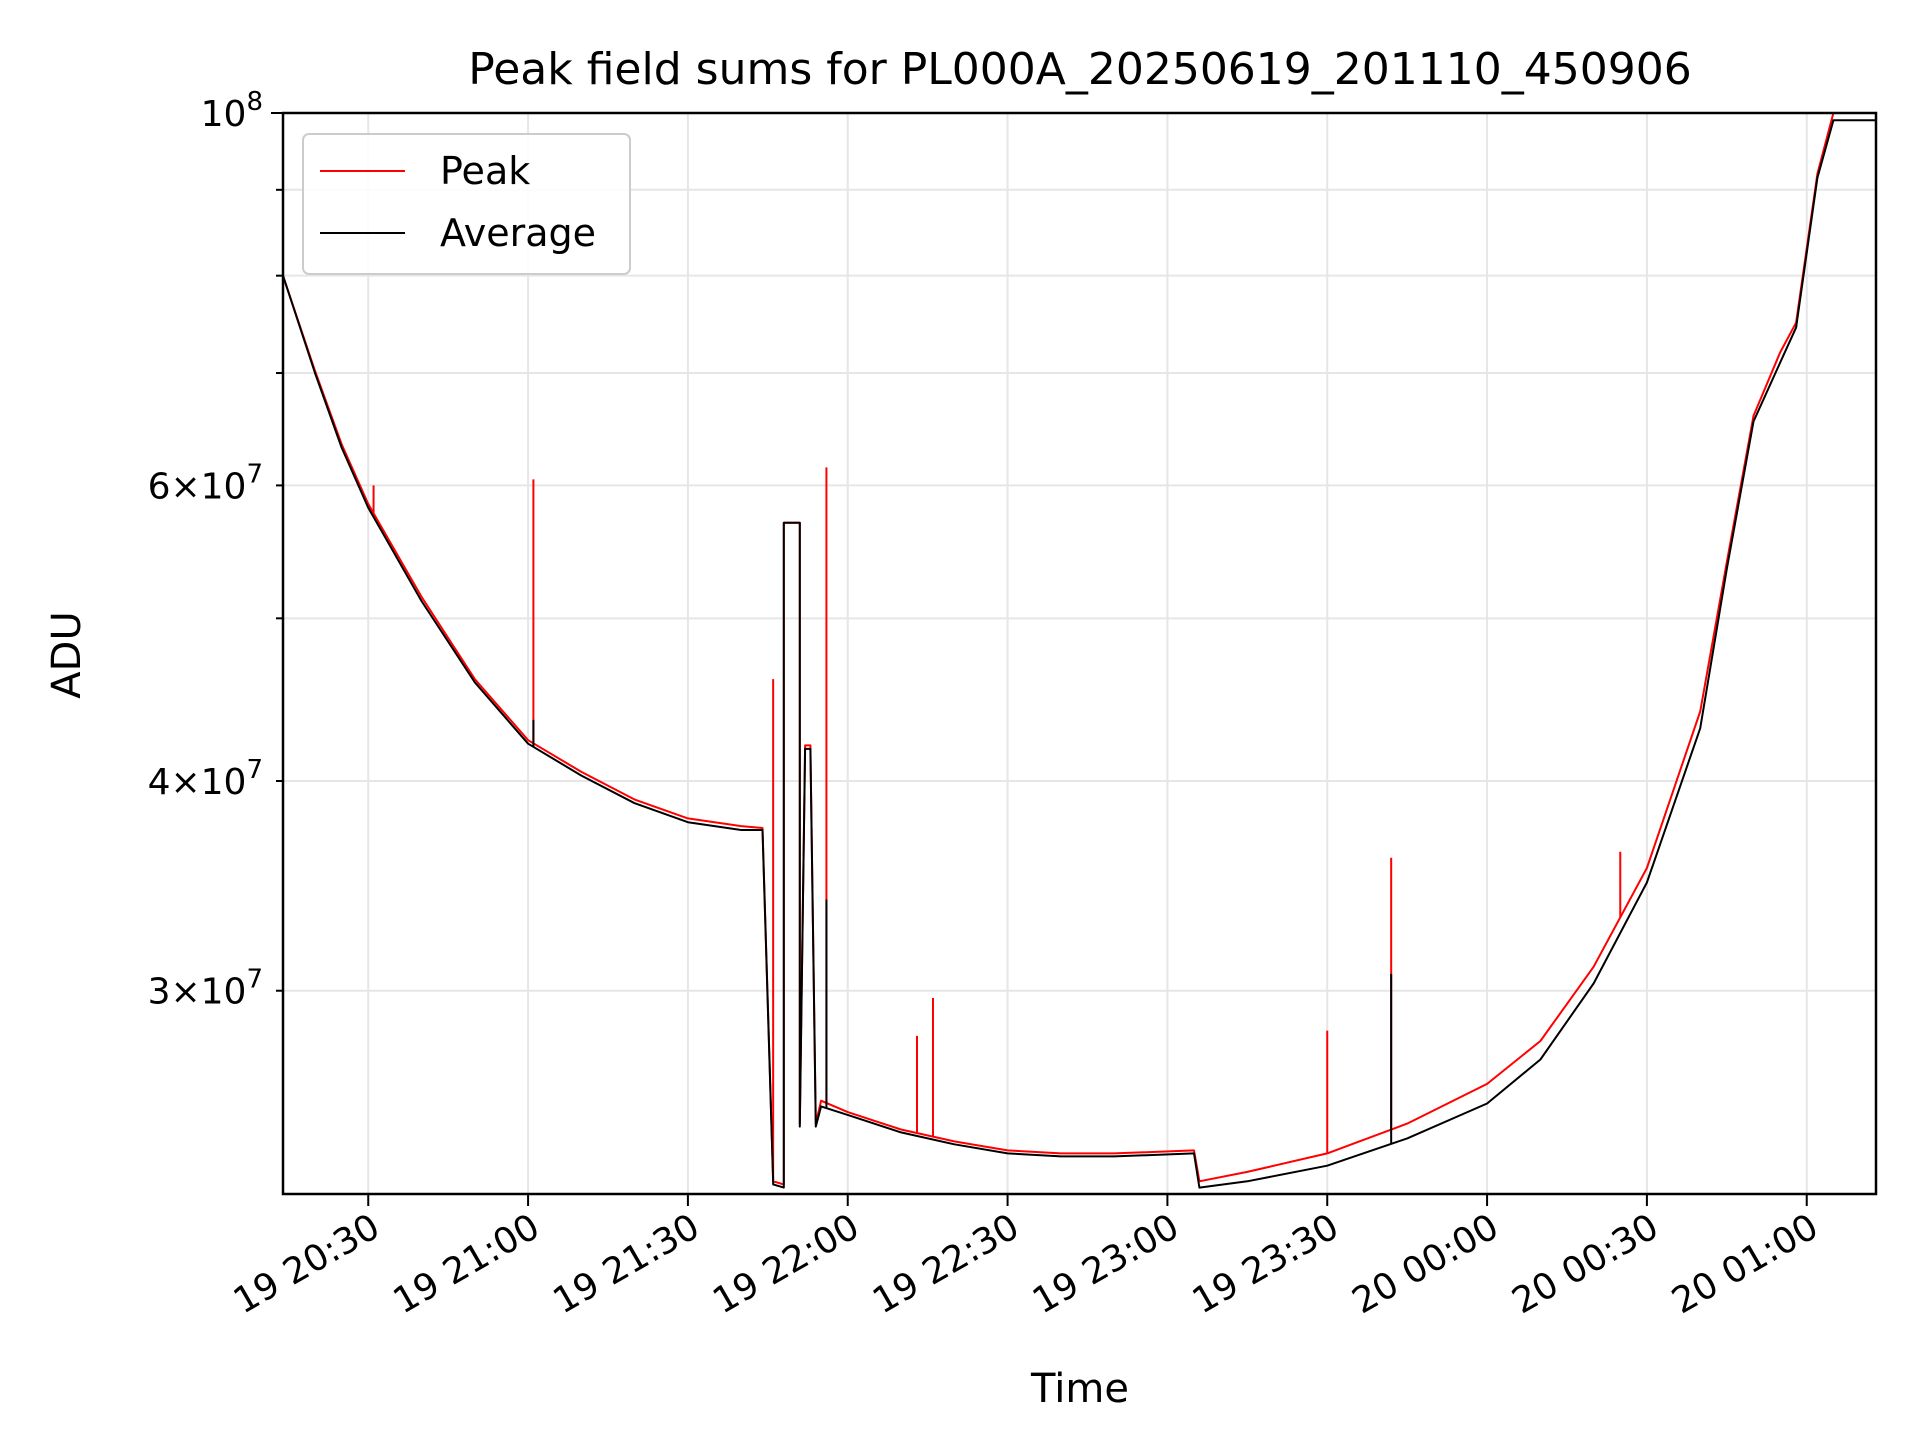  What do you see at coordinates (1745, 1264) in the screenshot?
I see `x-tick-label: 20 01:00` at bounding box center [1745, 1264].